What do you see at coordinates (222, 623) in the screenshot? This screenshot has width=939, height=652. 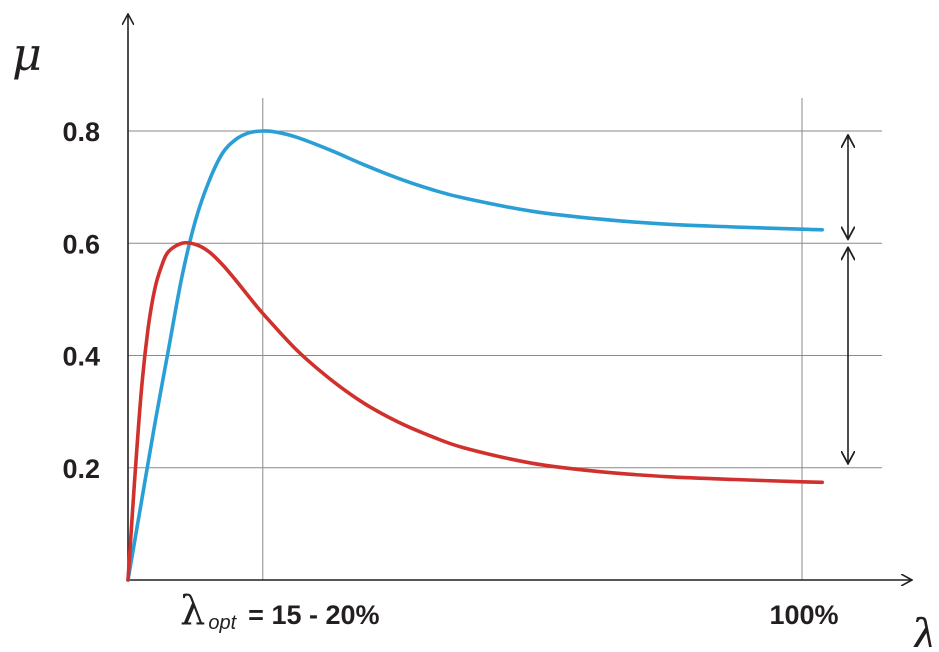 I see `lambda-opt-subscript: opt` at bounding box center [222, 623].